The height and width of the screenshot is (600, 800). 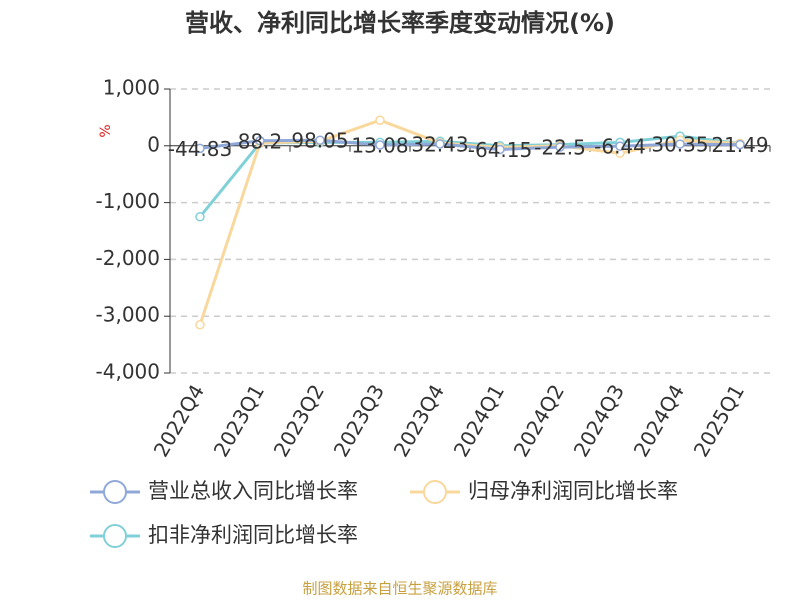 I want to click on x-tick-label: 2024Q3, so click(x=599, y=420).